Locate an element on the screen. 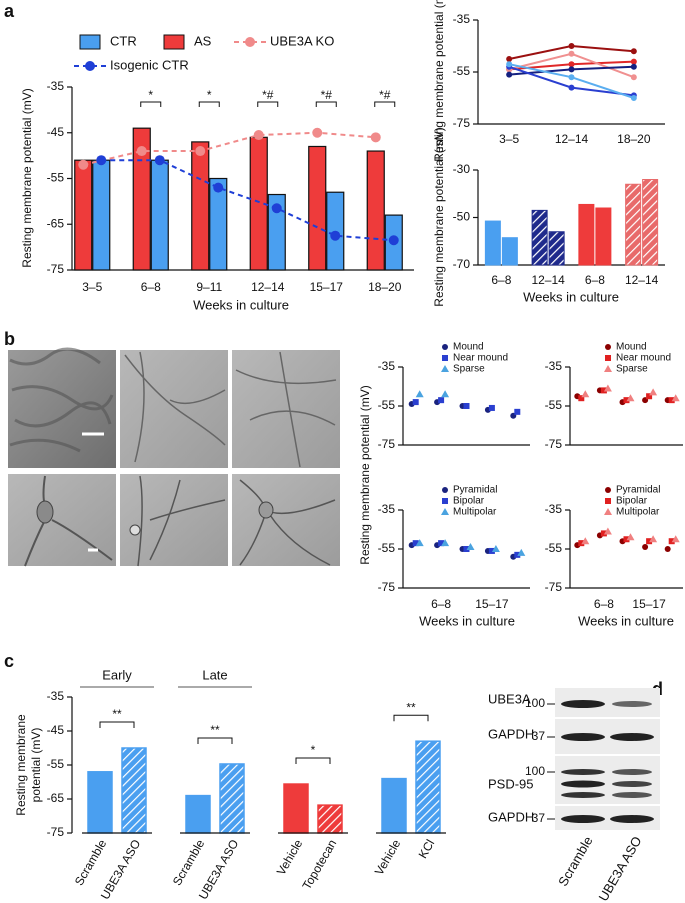  x-tick-label: 18–20 is located at coordinates (634, 139).